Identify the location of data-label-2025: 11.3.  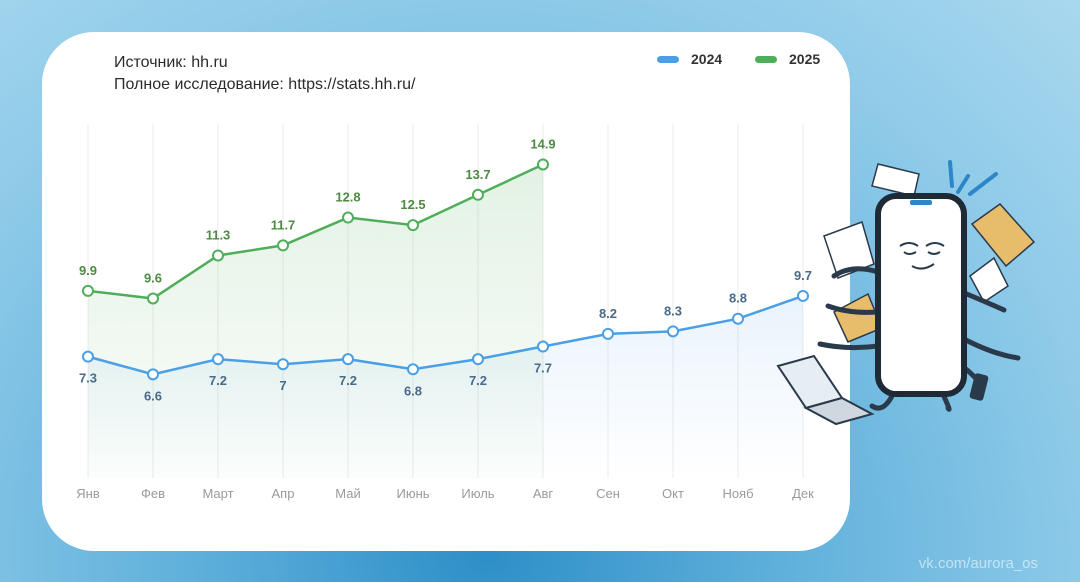
(218, 234).